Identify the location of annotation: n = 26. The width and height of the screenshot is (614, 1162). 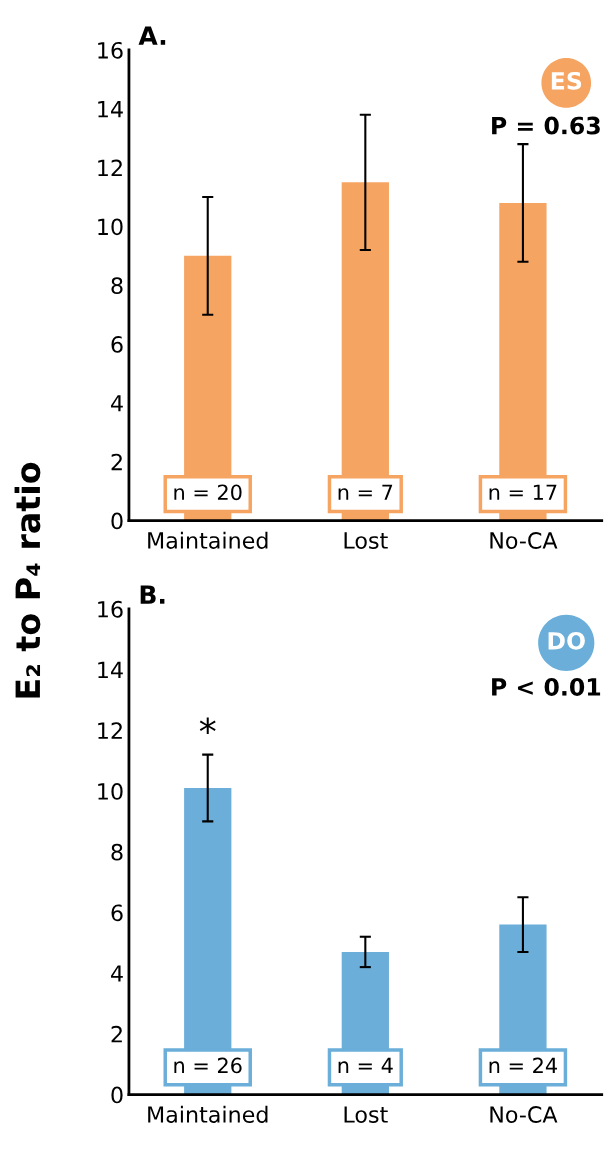
(208, 1065).